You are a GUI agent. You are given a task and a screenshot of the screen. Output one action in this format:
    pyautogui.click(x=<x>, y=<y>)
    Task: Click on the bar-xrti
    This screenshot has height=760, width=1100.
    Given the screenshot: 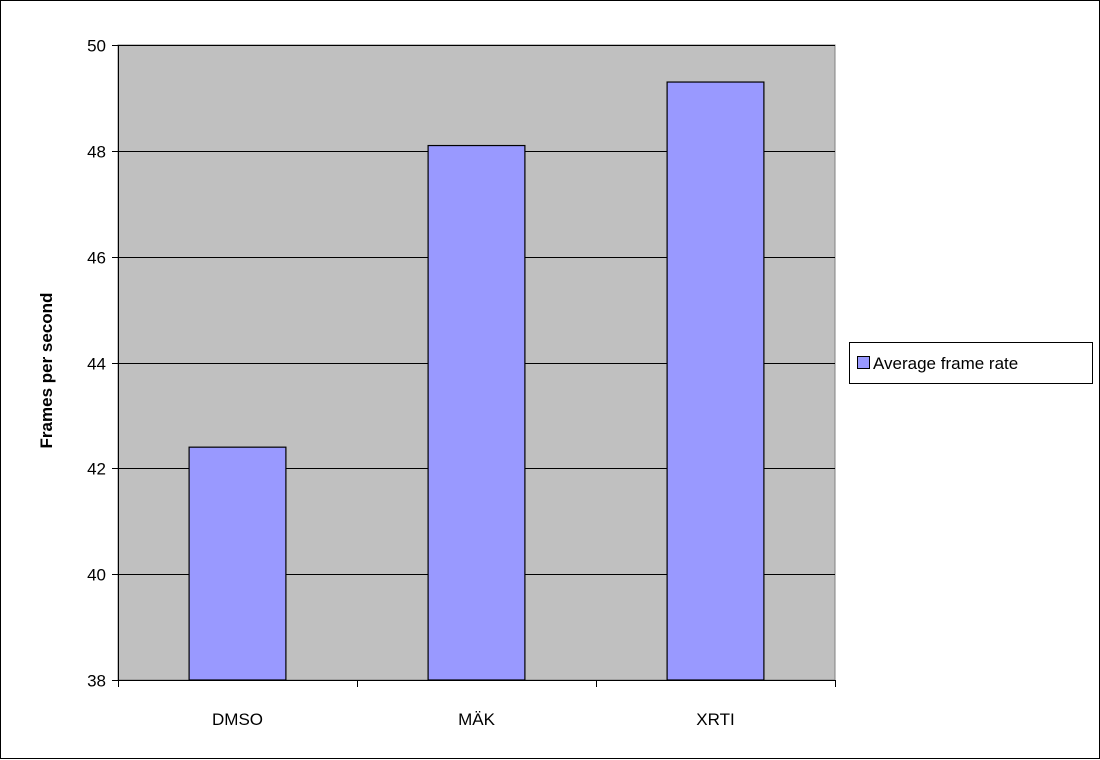 What is the action you would take?
    pyautogui.click(x=715, y=381)
    